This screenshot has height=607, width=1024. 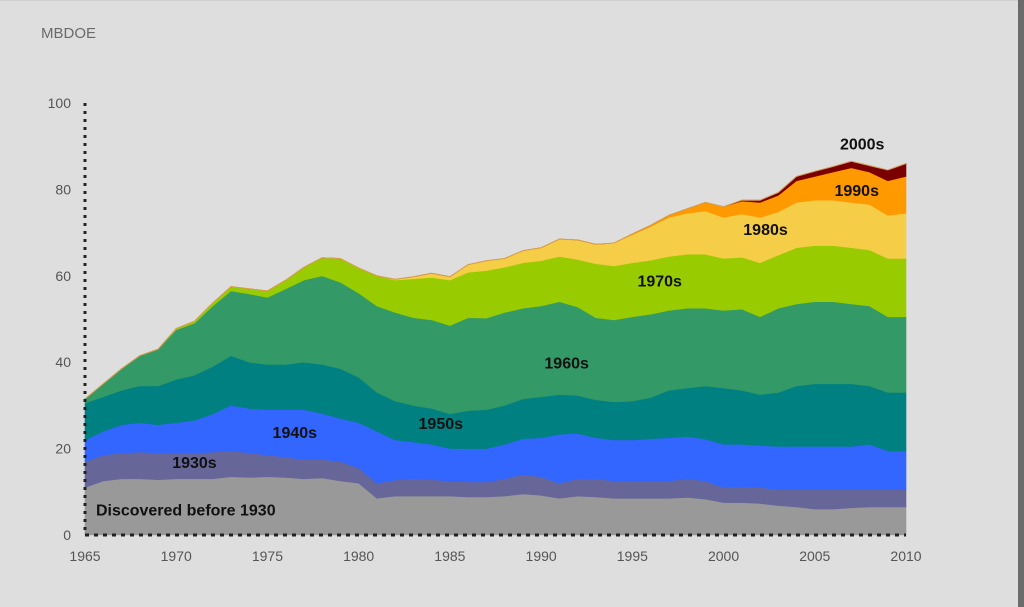 What do you see at coordinates (509, 0) in the screenshot?
I see `frame-top-border` at bounding box center [509, 0].